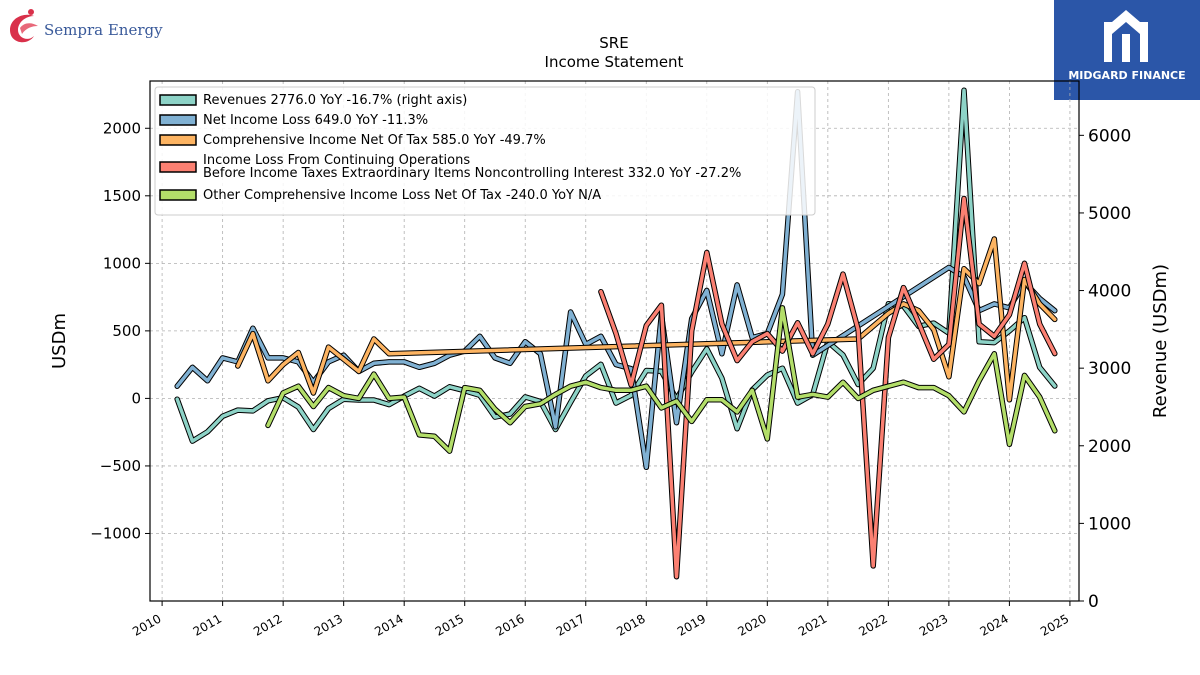 The image size is (1200, 675). Describe the element at coordinates (613, 43) in the screenshot. I see `chart-title: SRE` at that location.